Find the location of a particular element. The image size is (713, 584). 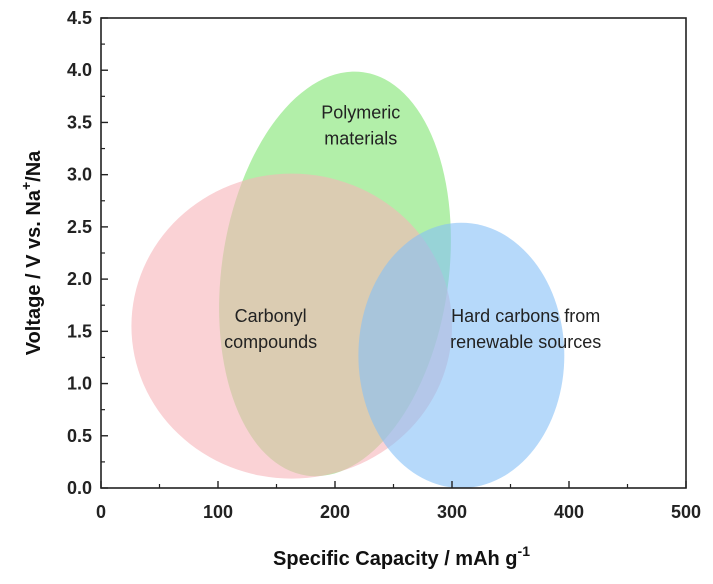

x-tick-label: 0 is located at coordinates (101, 512).